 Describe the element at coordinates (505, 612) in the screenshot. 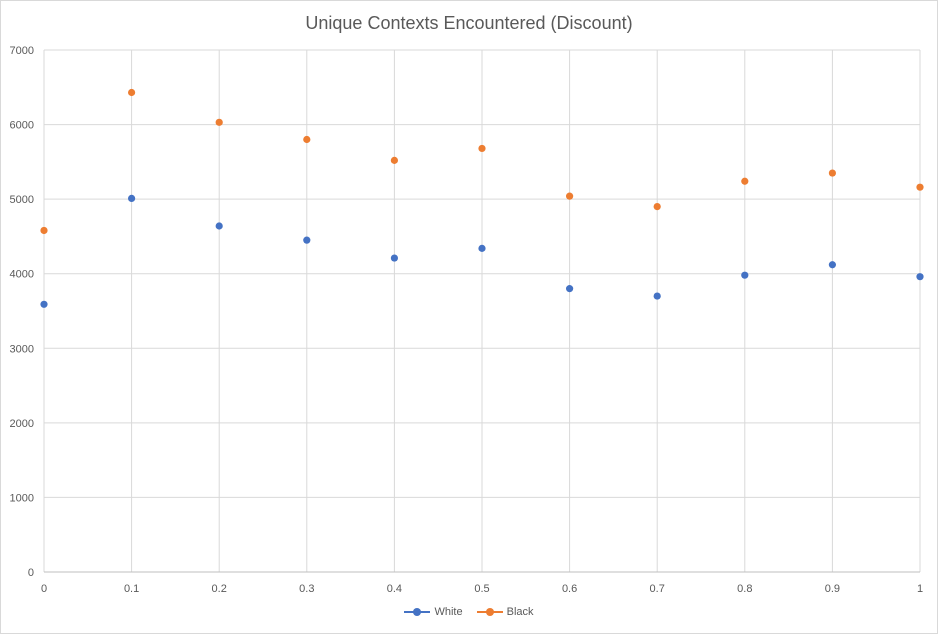

I see `legend-item-black: Black` at that location.